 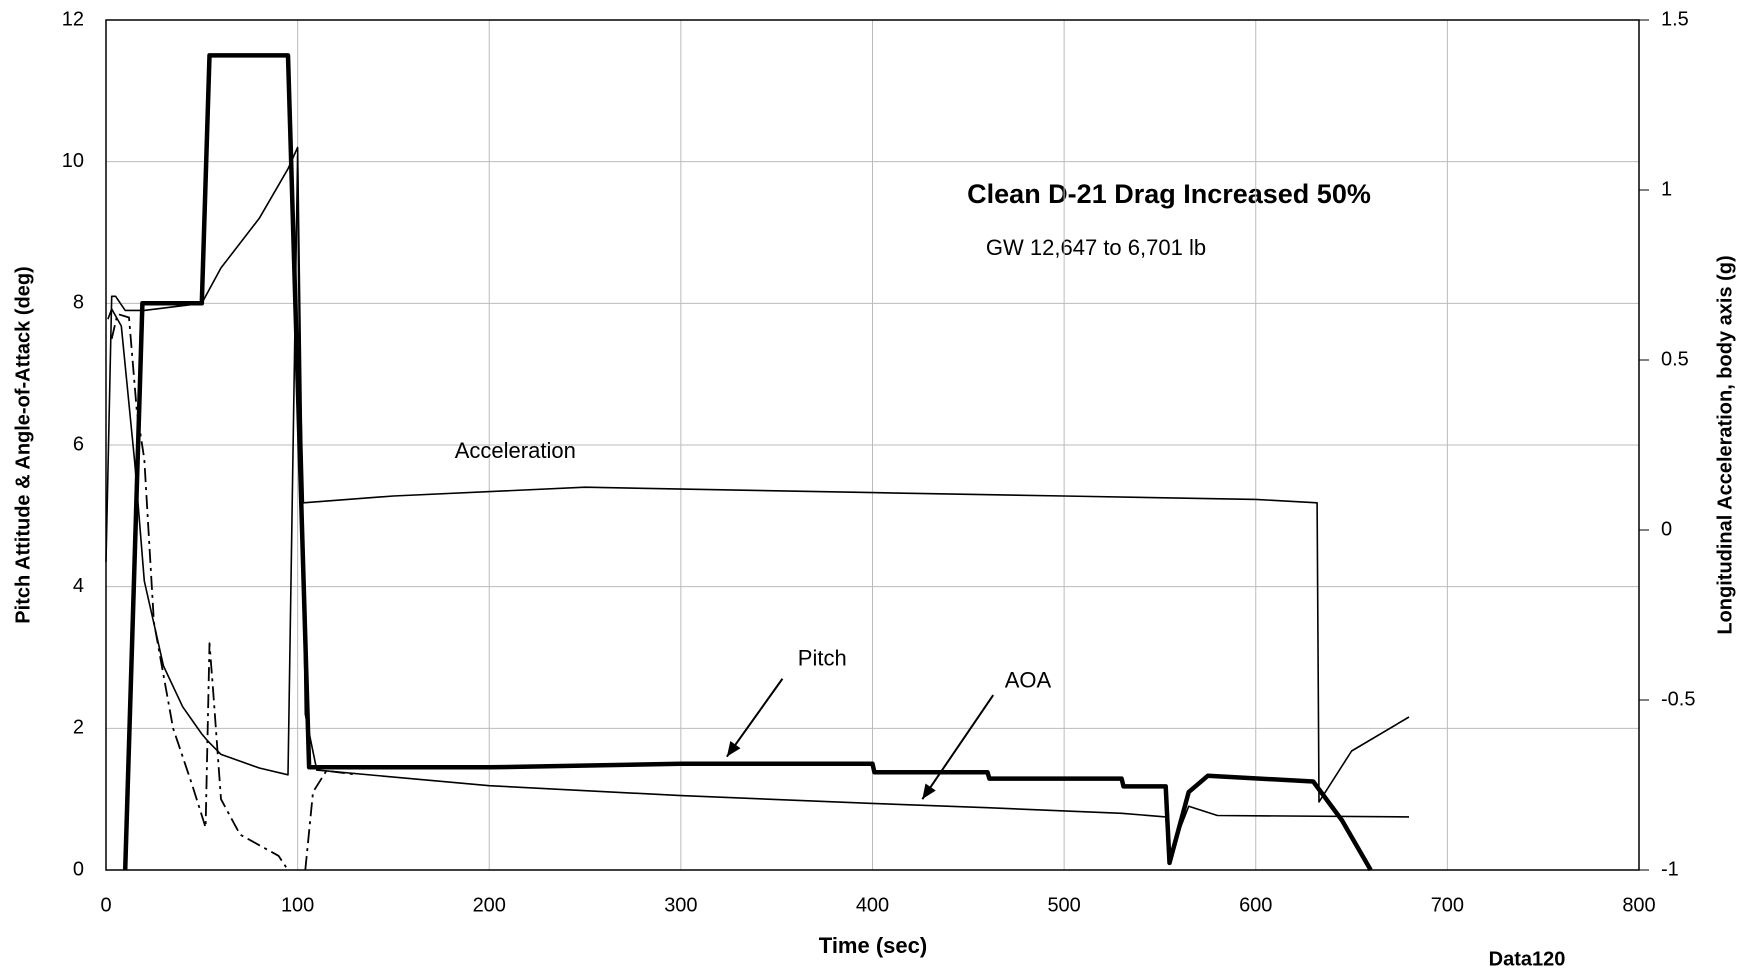 I want to click on y2-tick-label: 0.5, so click(x=1675, y=359).